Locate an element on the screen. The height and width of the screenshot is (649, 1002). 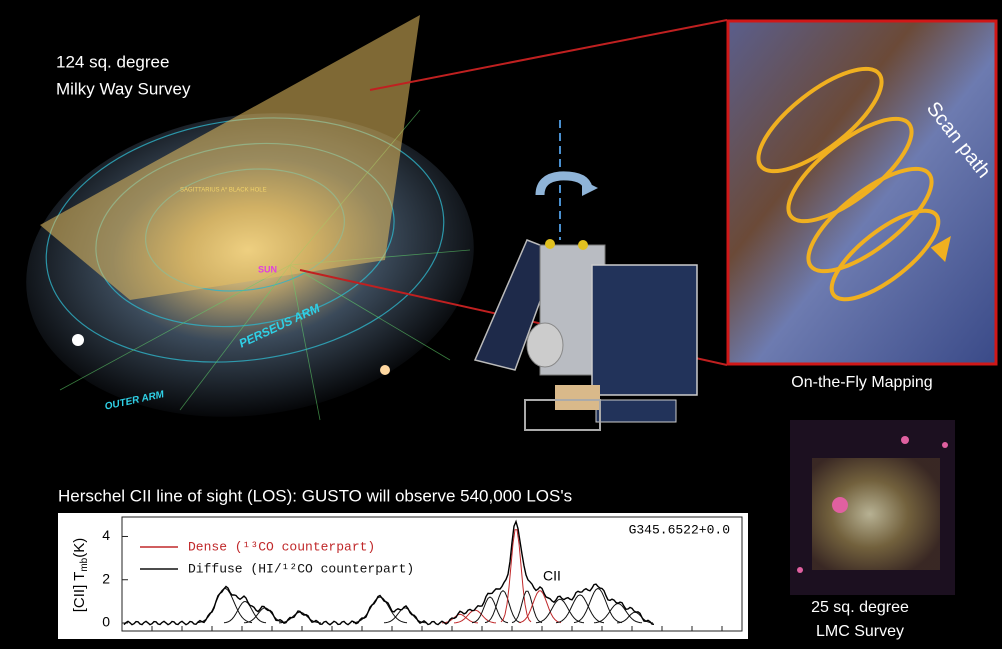
spectrum-panel is located at coordinates (403, 576).